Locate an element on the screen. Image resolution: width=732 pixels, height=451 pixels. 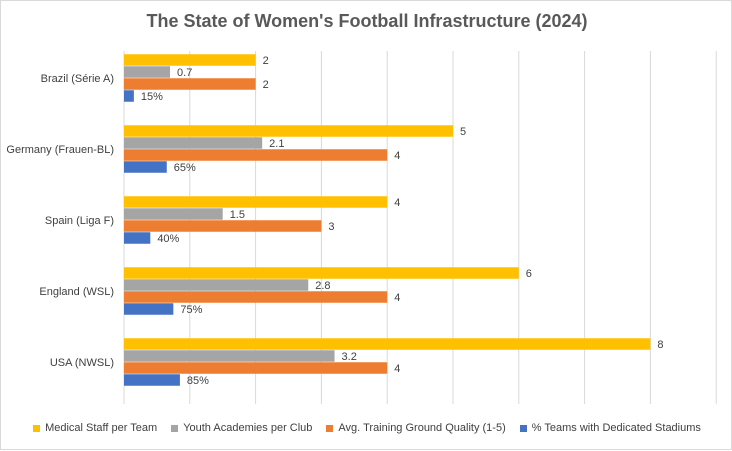
legend-label: Avg. Training Ground Quality (1-5) is located at coordinates (422, 428).